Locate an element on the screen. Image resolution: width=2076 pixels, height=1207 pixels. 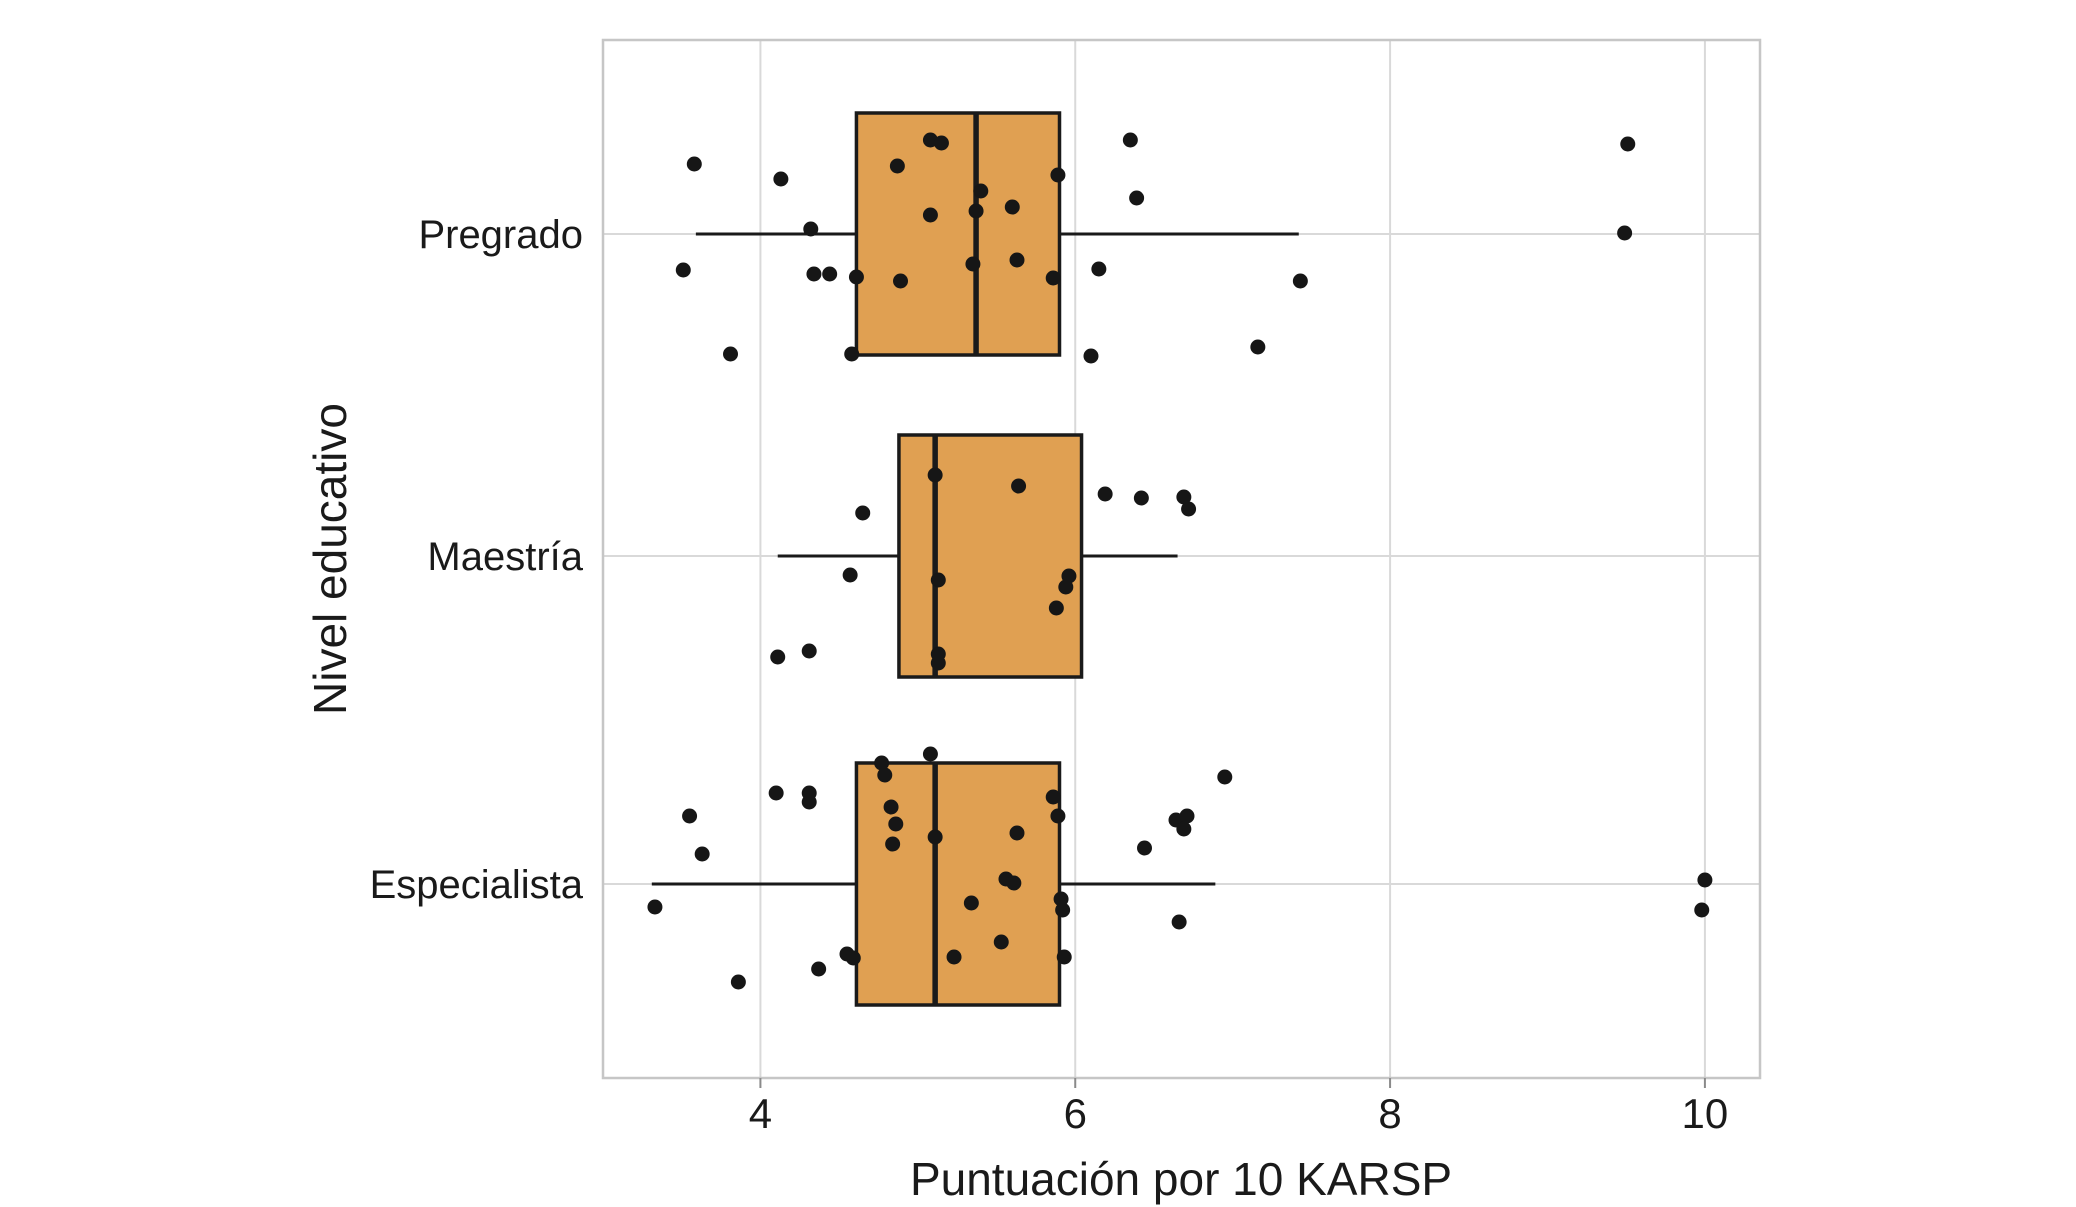
x-axis-title: Puntuación por 10 KARSP is located at coordinates (1181, 1179).